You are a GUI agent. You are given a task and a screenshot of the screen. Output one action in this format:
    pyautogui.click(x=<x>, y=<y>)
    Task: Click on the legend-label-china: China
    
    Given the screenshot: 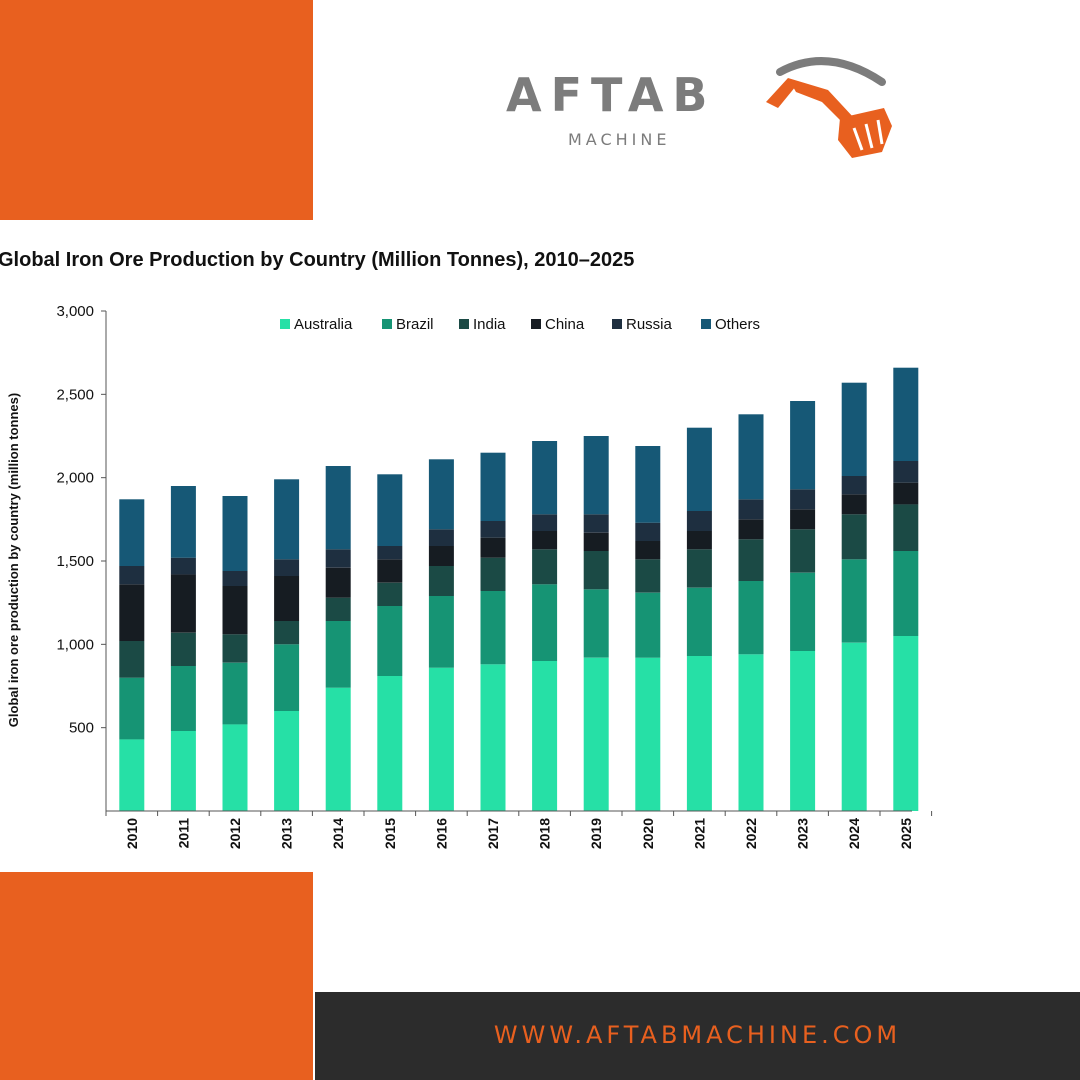 What is the action you would take?
    pyautogui.click(x=565, y=324)
    